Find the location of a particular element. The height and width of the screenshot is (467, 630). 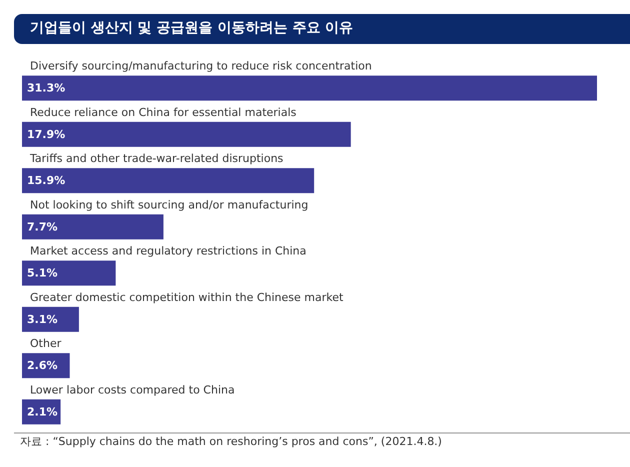

data-label: 3.1% is located at coordinates (42, 319).